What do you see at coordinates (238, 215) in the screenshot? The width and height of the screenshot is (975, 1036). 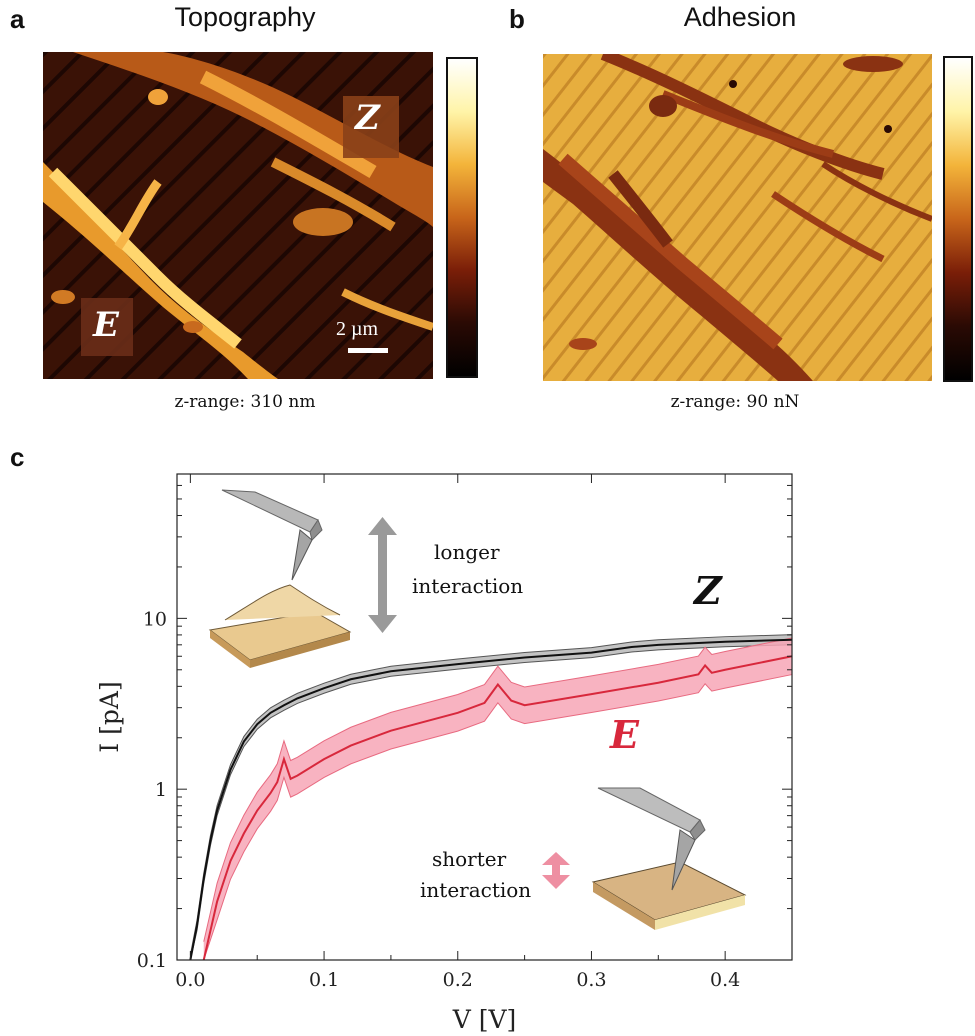 I see `topography-map` at bounding box center [238, 215].